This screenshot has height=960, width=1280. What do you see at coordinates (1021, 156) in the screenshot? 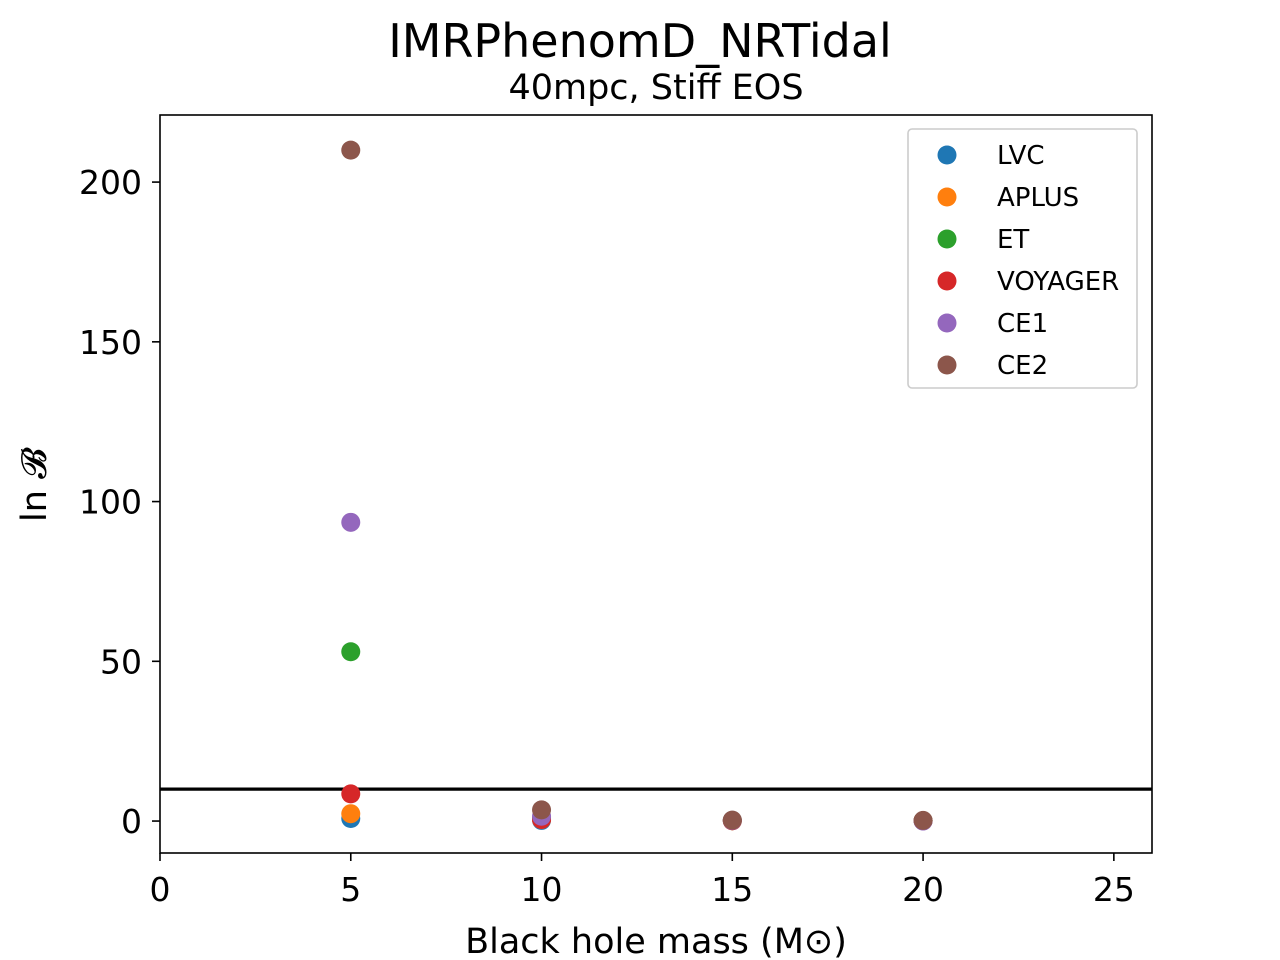
I see `legend-label-lvc: LVC` at bounding box center [1021, 156].